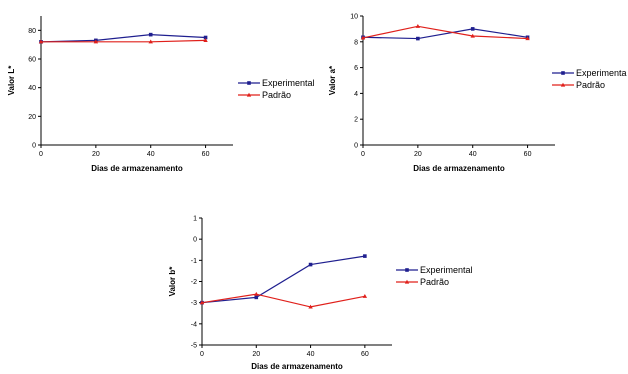 This screenshot has height=374, width=628. What do you see at coordinates (194, 261) in the screenshot?
I see `y-tick-label: -1` at bounding box center [194, 261].